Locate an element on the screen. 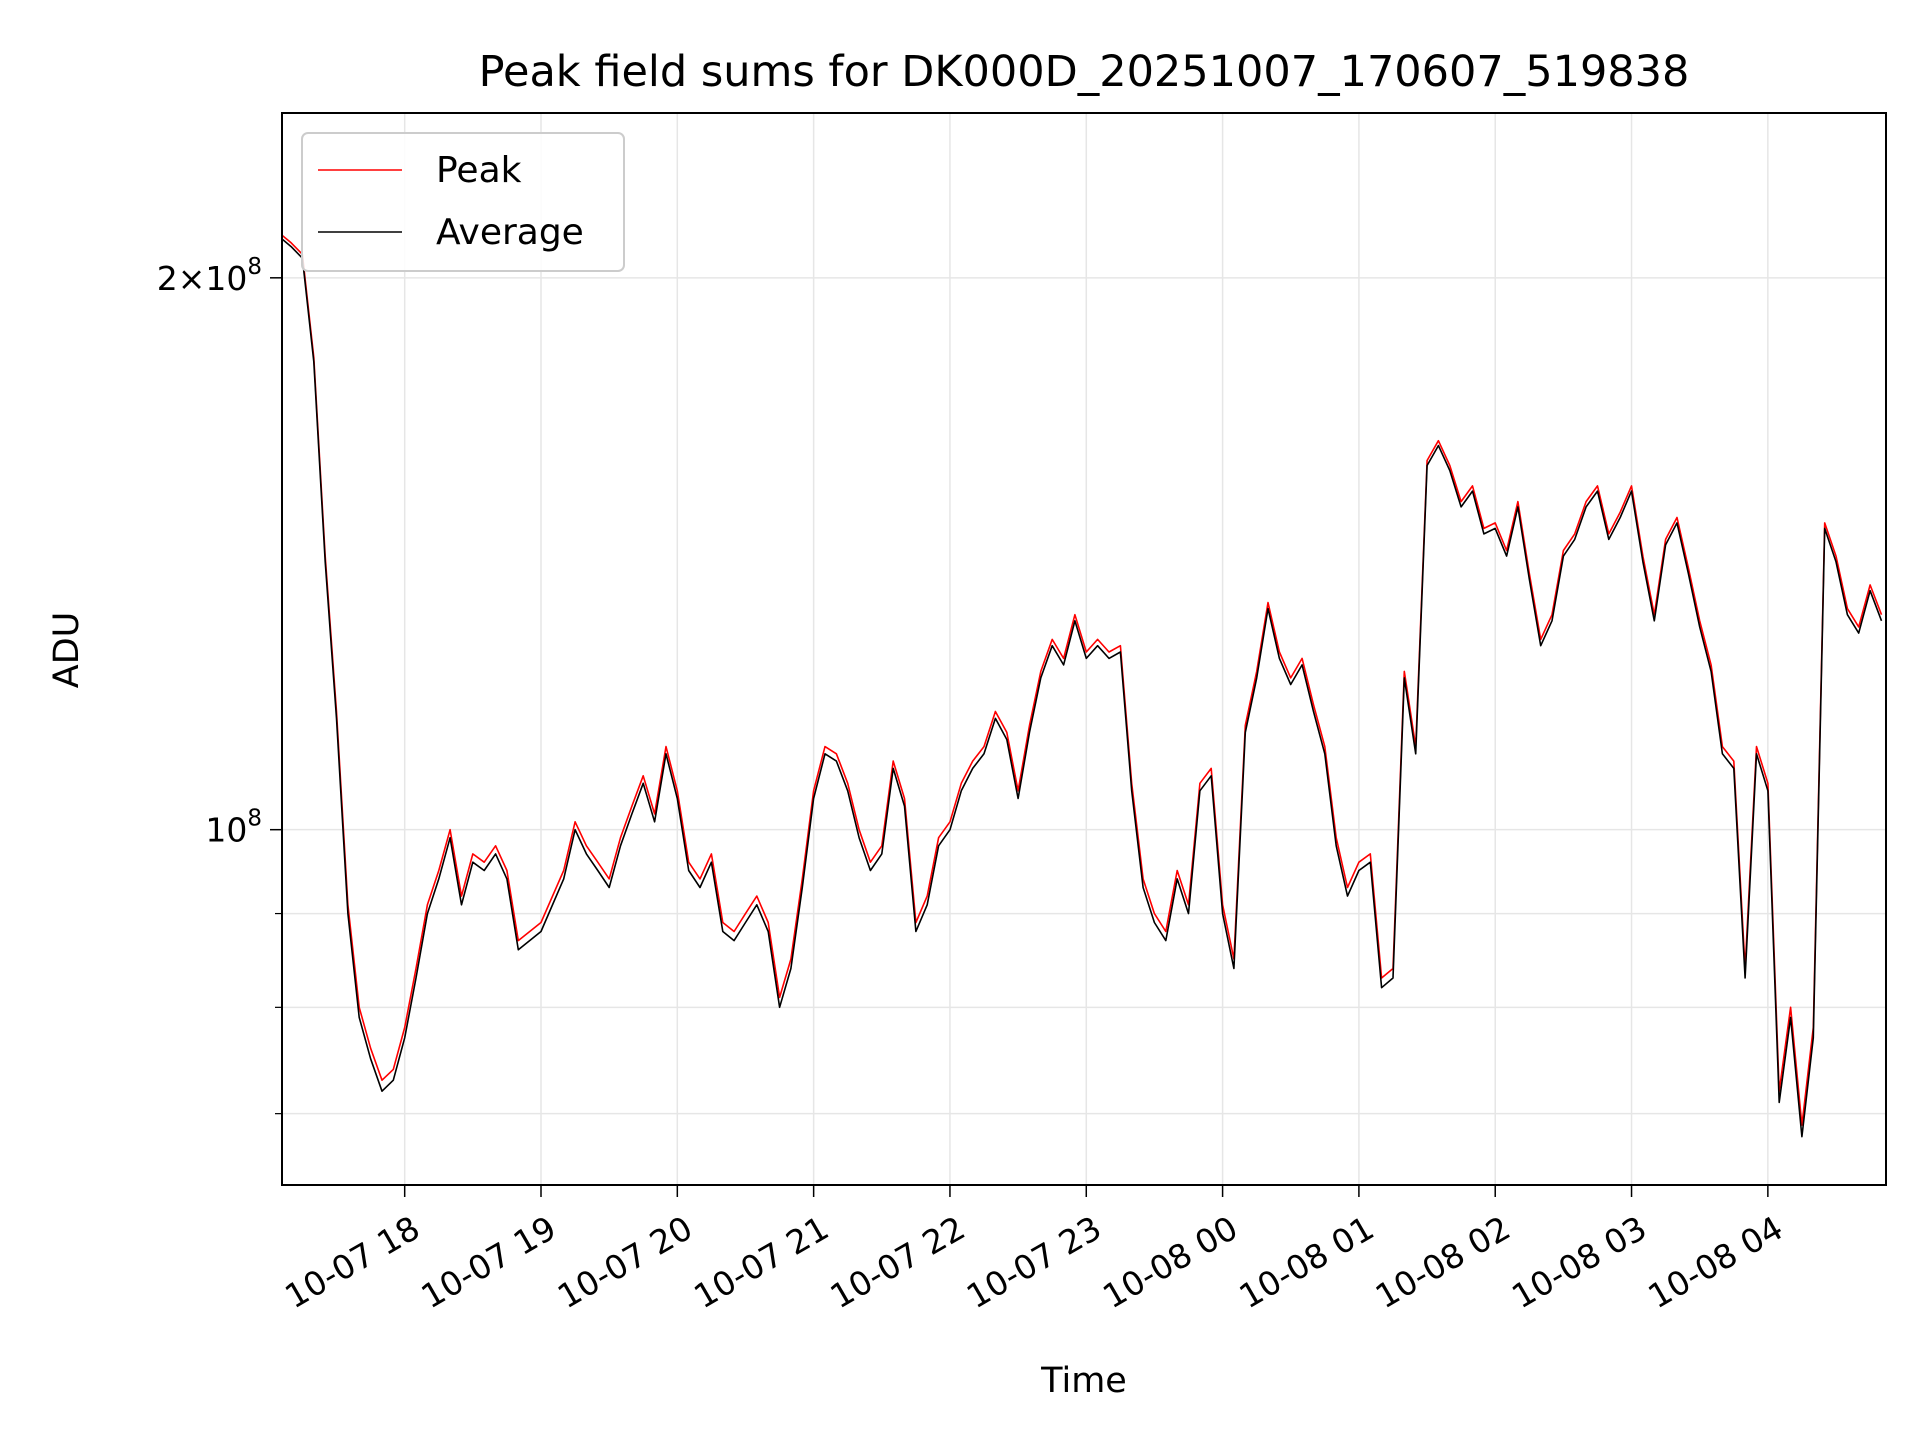  y-axis-label: ADU is located at coordinates (67, 650).